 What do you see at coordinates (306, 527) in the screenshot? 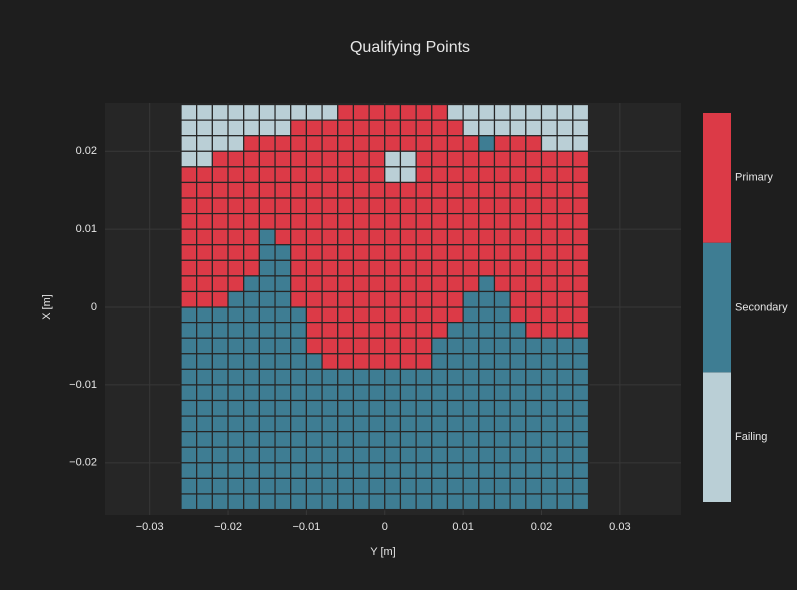
I see `x-tick-label: −0.01` at bounding box center [306, 527].